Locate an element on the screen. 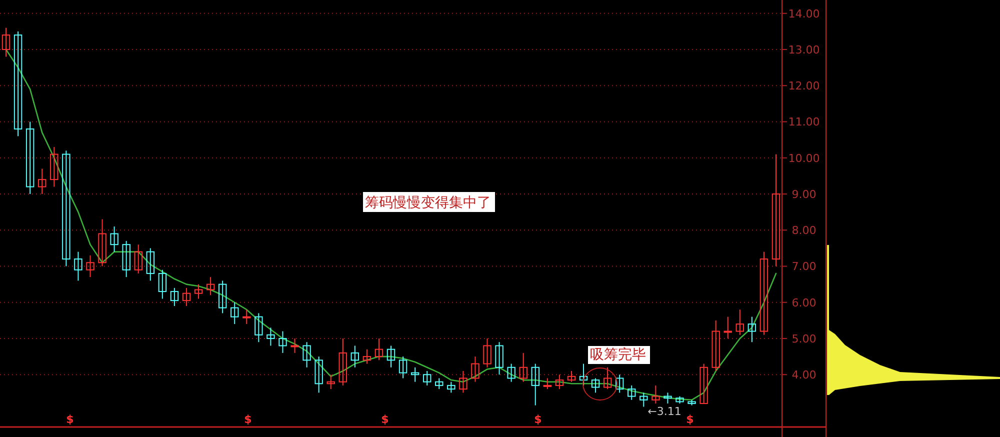 This screenshot has height=437, width=1000. y-tick-label: 14.00 is located at coordinates (804, 13).